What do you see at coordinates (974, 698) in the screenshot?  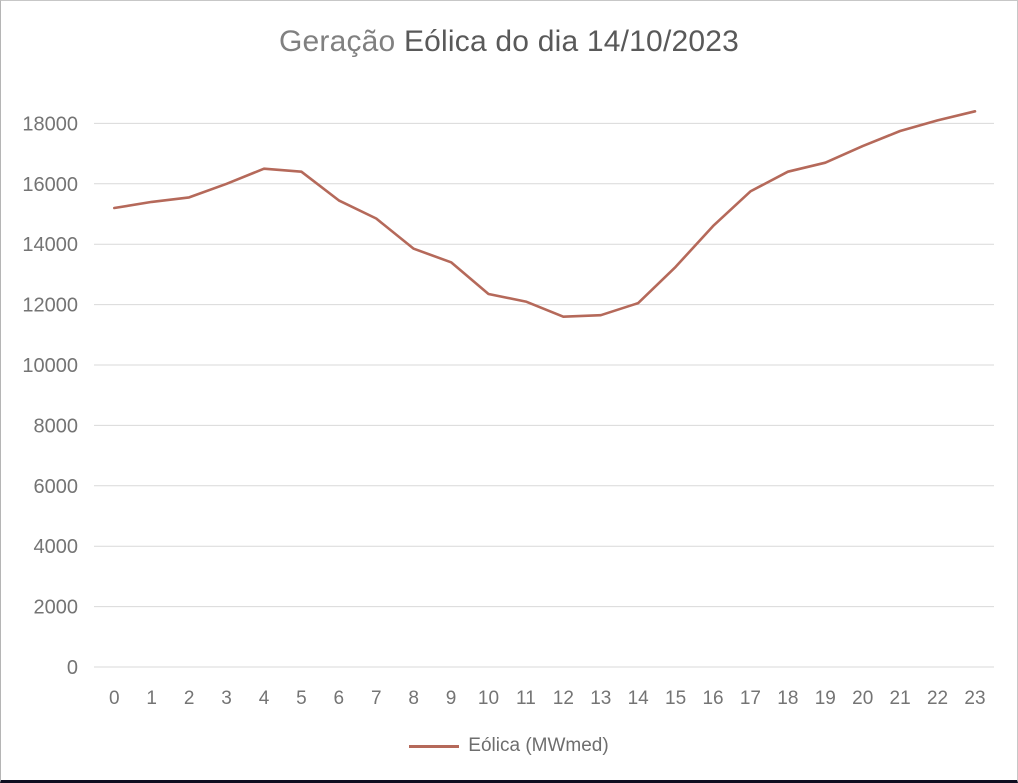 I see `x-axis-tick-label: 23` at bounding box center [974, 698].